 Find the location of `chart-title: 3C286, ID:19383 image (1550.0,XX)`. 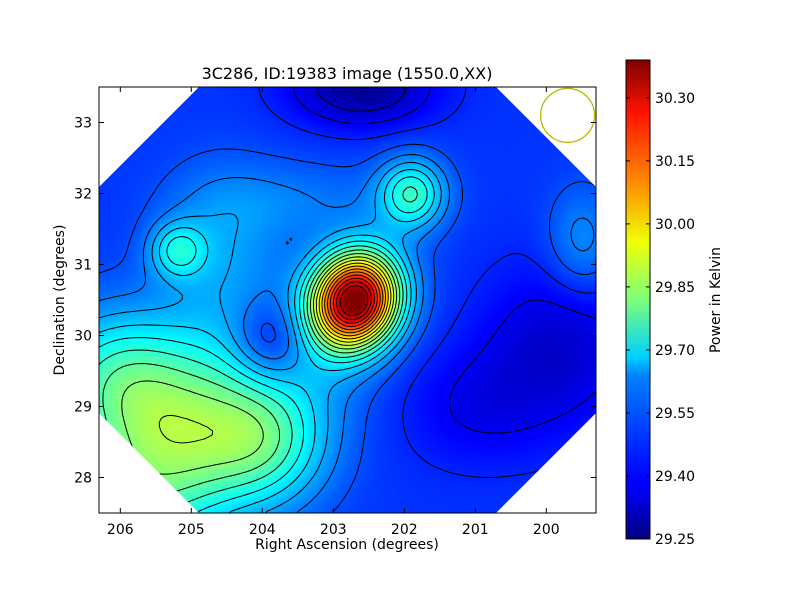

chart-title: 3C286, ID:19383 image (1550.0,XX) is located at coordinates (347, 73).